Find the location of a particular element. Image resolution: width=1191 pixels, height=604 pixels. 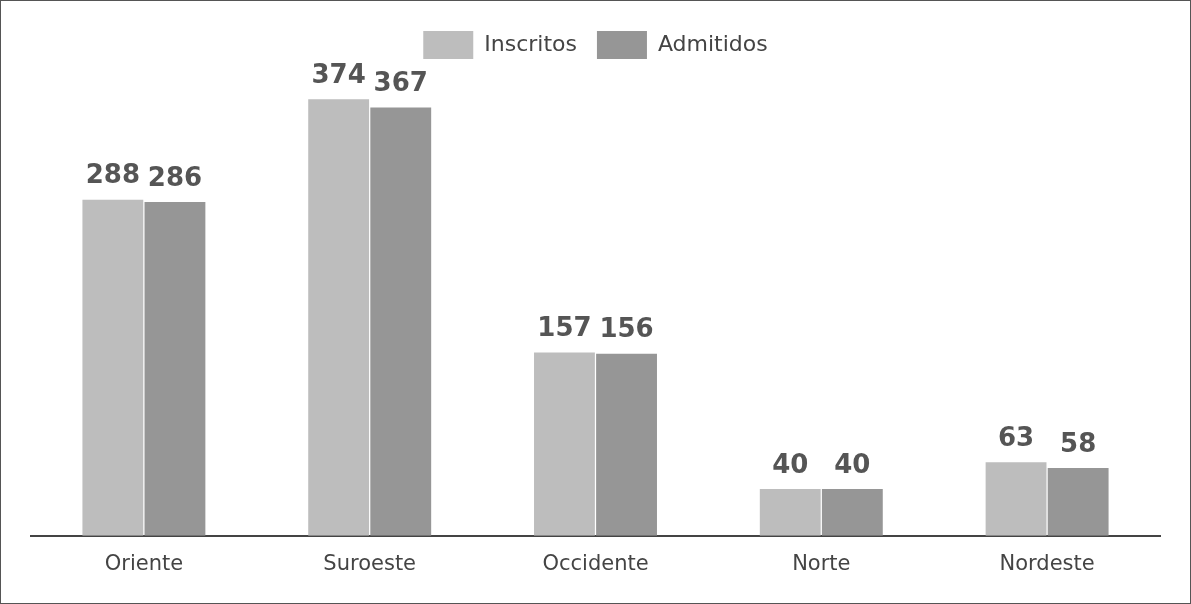

x-tick-label: Nordeste is located at coordinates (1047, 562).